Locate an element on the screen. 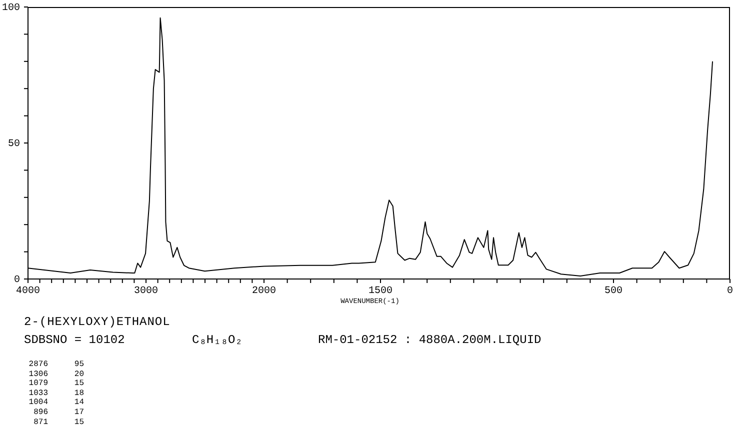 The image size is (738, 428). text: 1079 15 is located at coordinates (56, 383).